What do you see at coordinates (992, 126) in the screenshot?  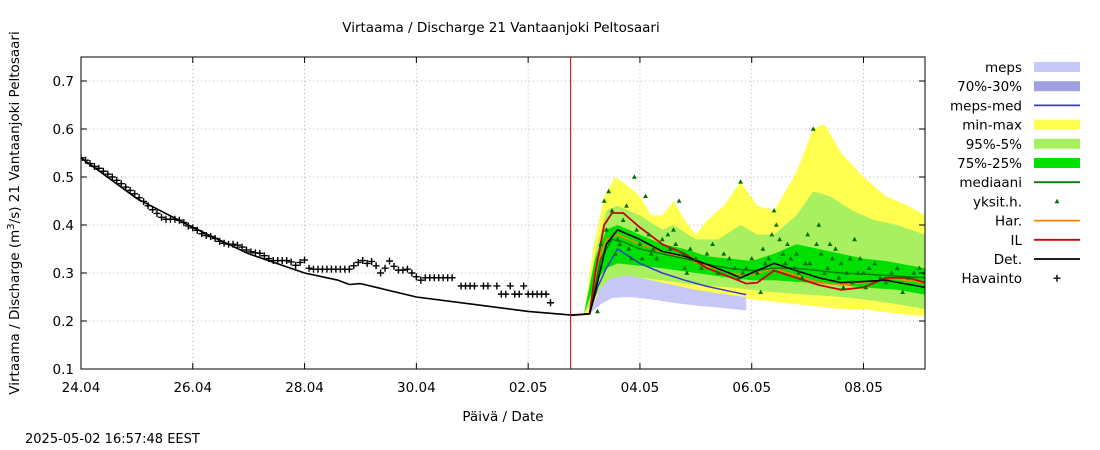 I see `legend-label: min-max` at bounding box center [992, 126].